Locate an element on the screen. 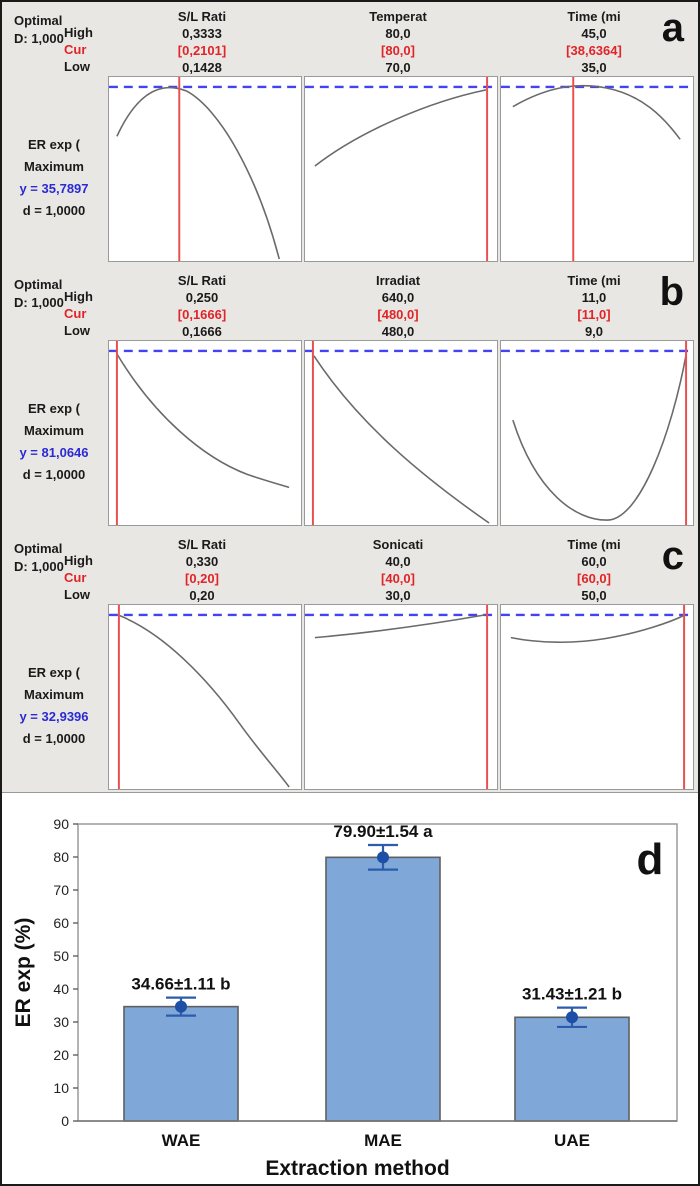  y-tick-label: 50 is located at coordinates (61, 956).